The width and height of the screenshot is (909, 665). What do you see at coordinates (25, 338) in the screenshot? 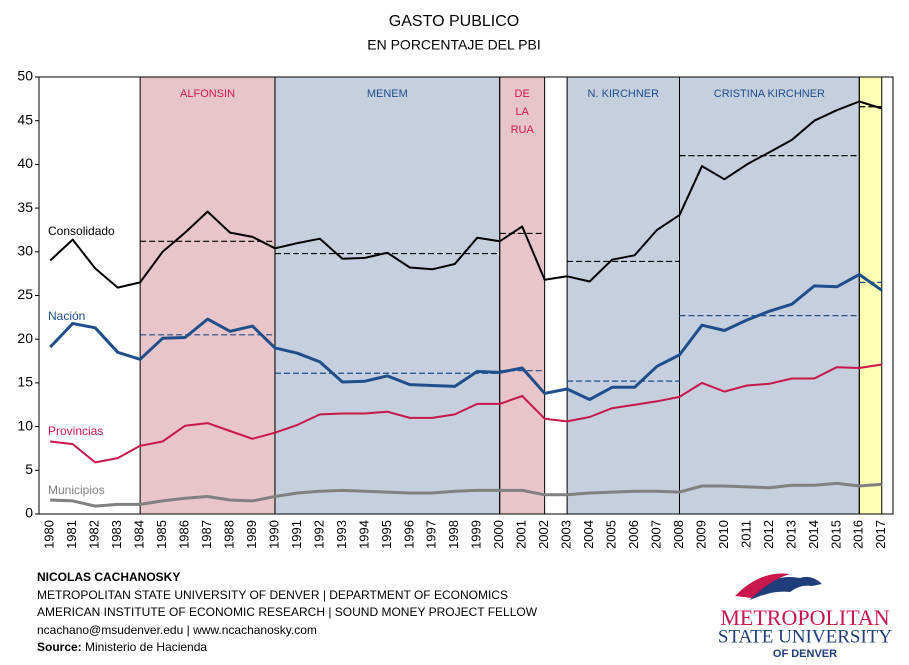
I see `y-tick-label: 20` at bounding box center [25, 338].